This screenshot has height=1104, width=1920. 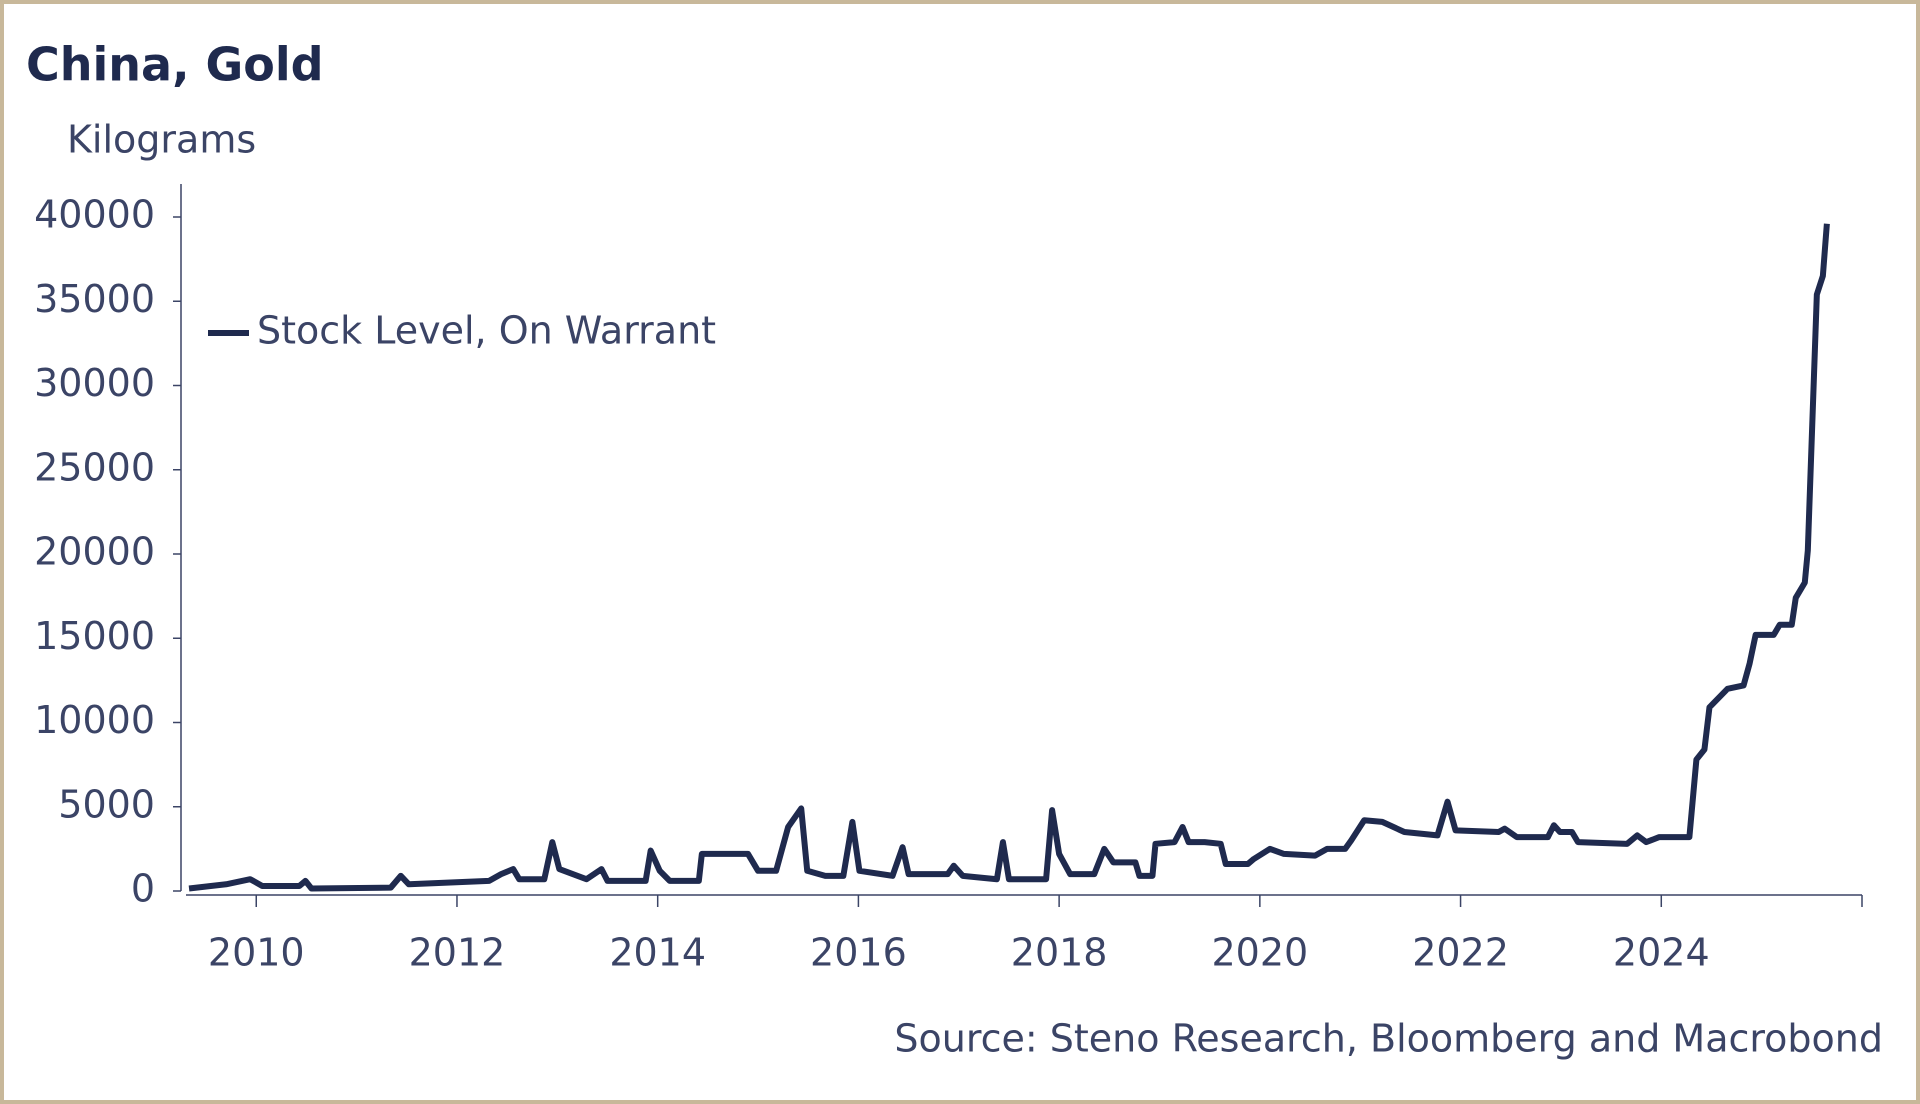 I want to click on y-tick-label: 0, so click(x=143, y=889).